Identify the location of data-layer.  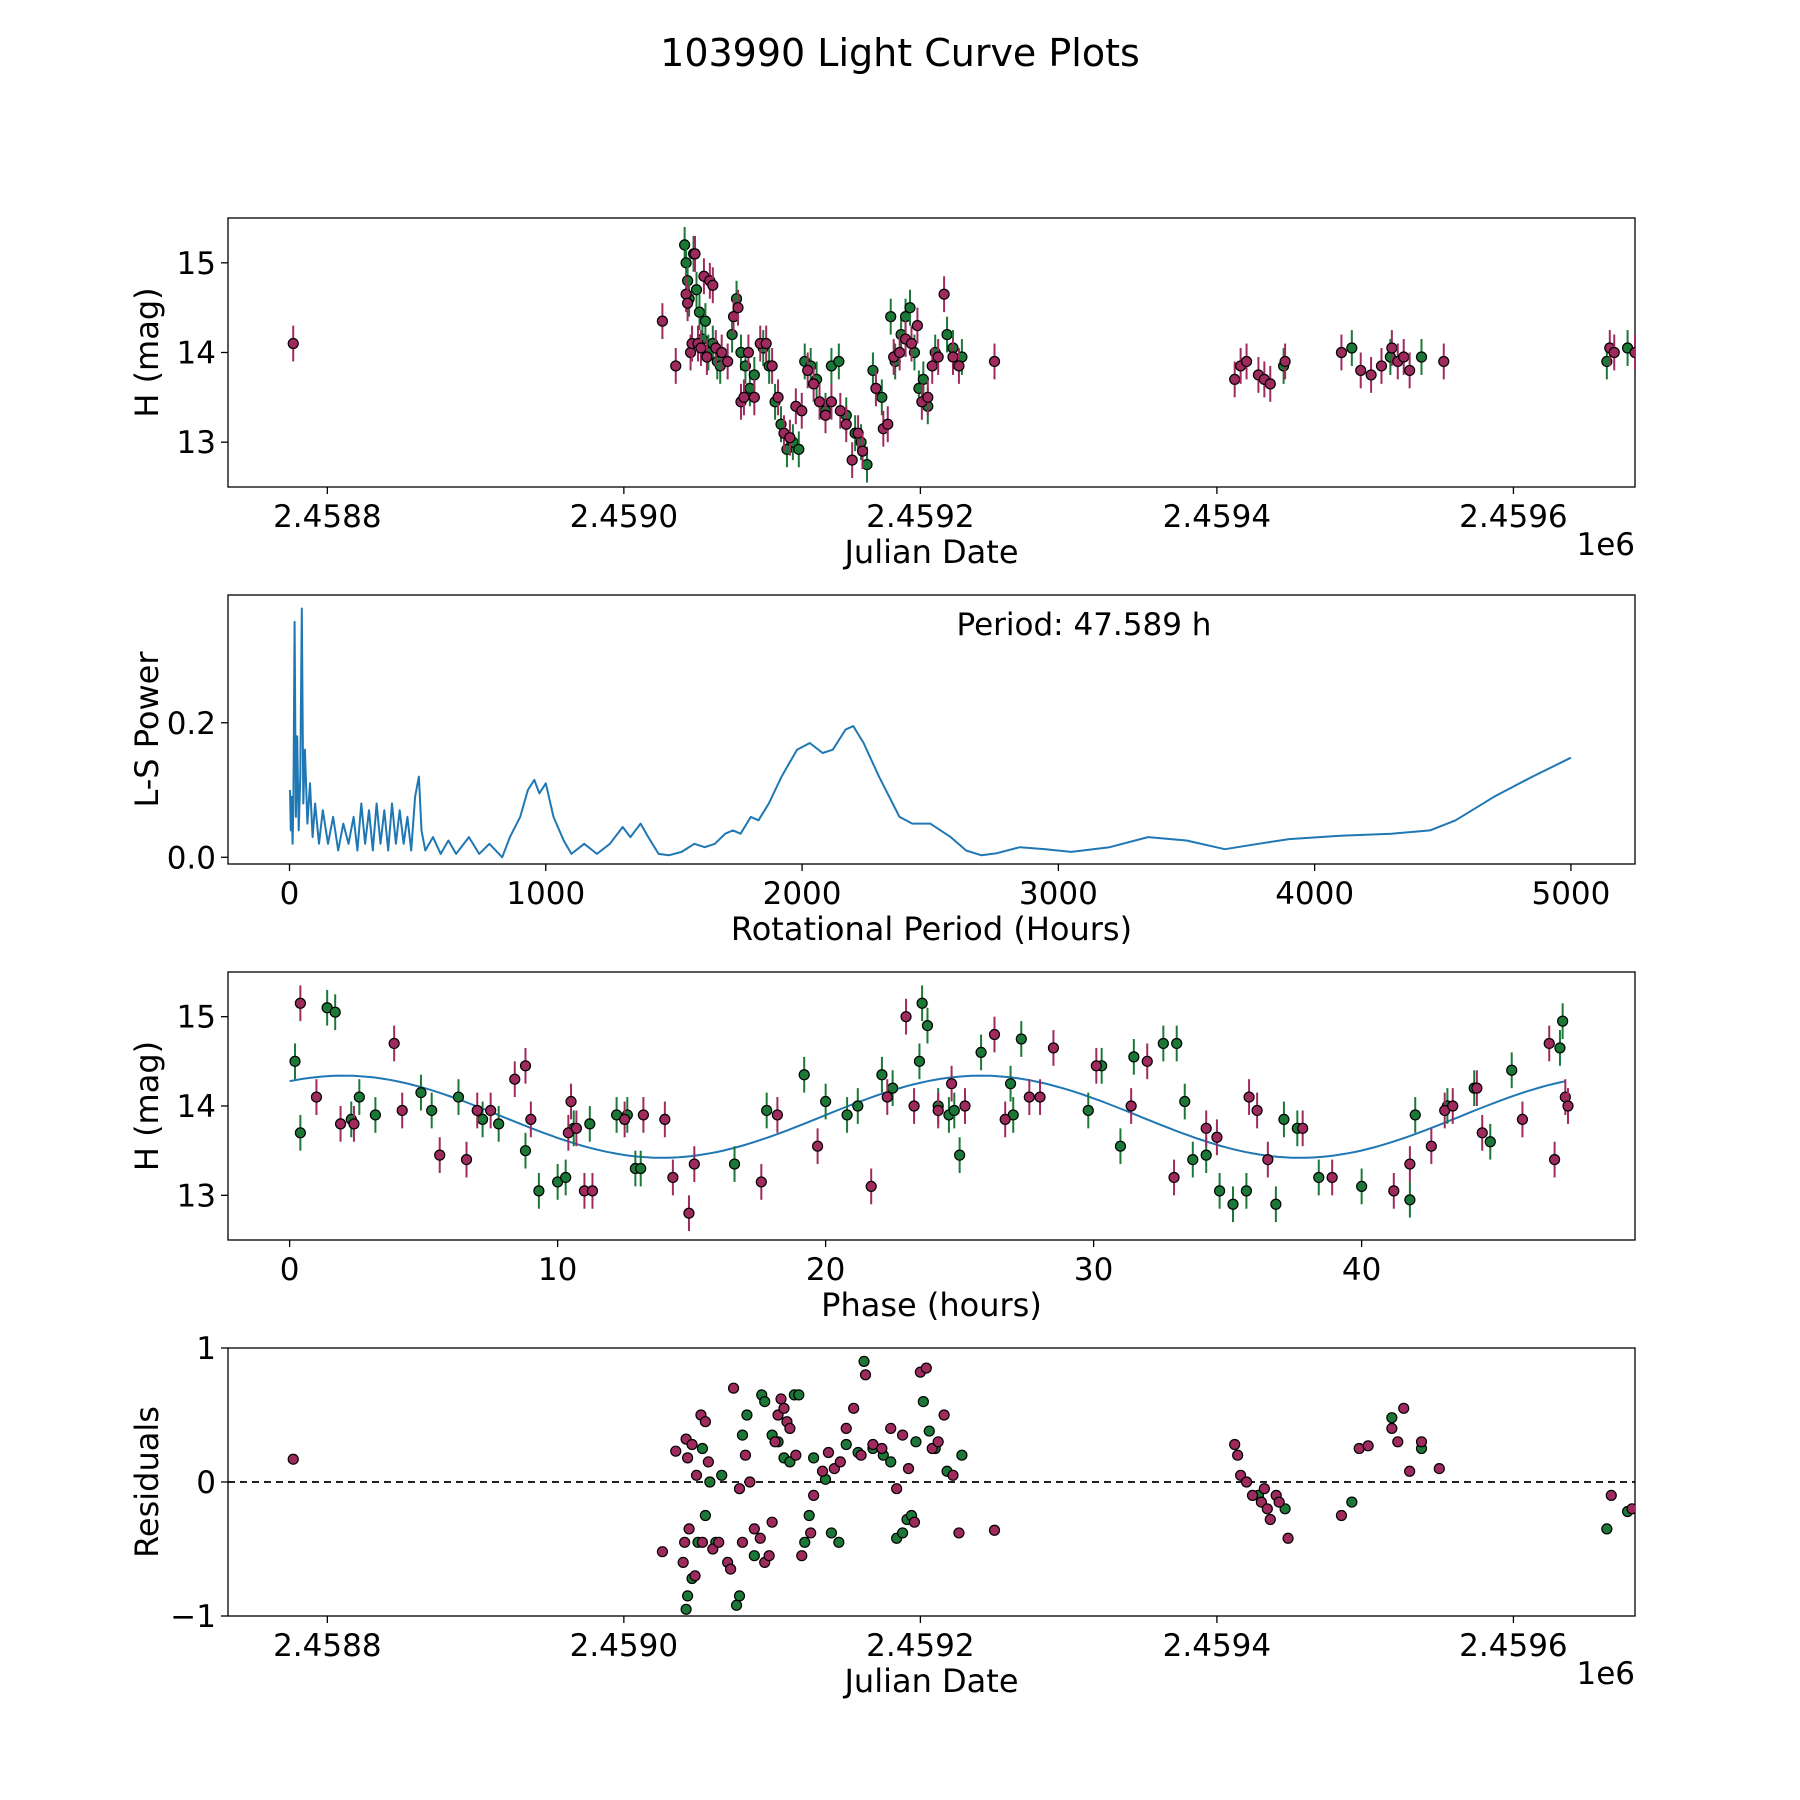
(931, 1108).